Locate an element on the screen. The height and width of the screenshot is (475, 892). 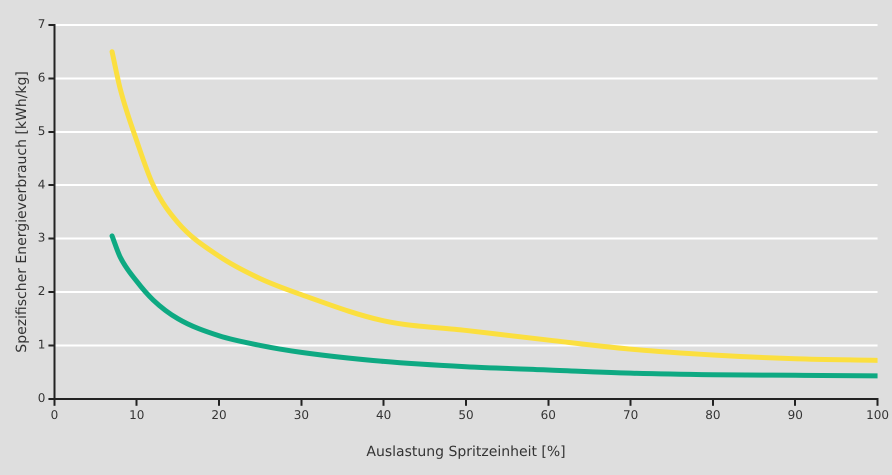
y-tick-label: 3 is located at coordinates (42, 237).